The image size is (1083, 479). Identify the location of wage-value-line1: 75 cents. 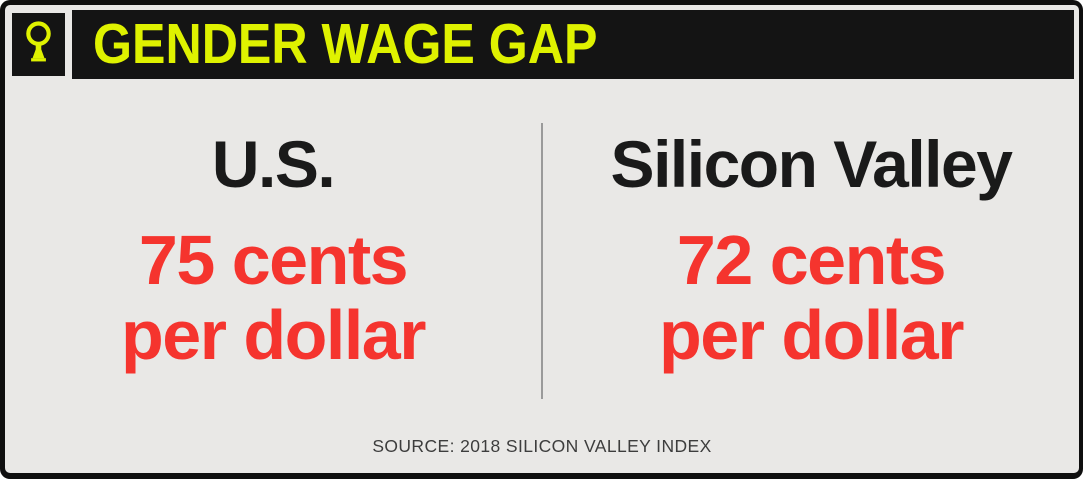
(273, 260).